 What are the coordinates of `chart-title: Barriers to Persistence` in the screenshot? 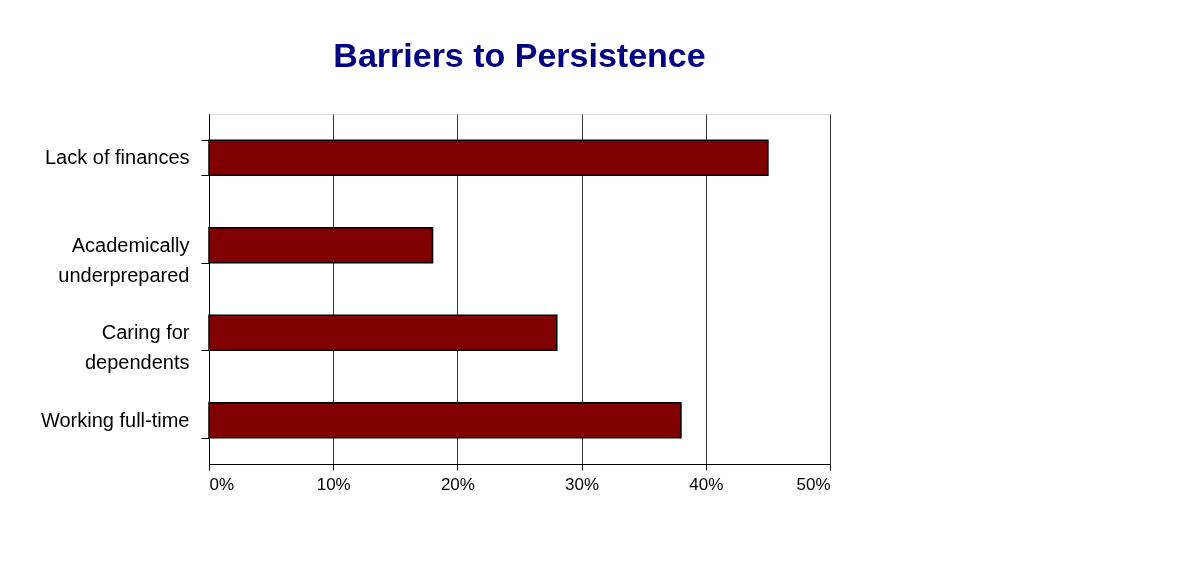 It's located at (519, 55).